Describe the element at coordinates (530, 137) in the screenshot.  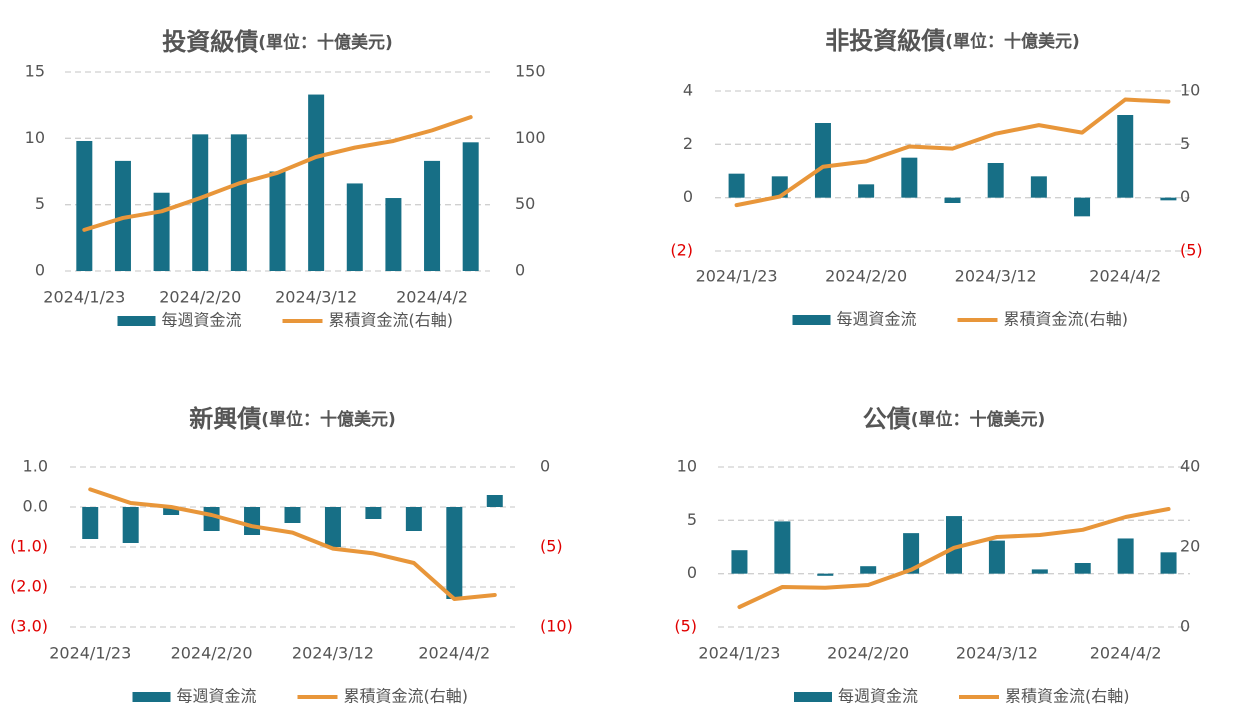
I see `y2-tick-label: 100` at that location.